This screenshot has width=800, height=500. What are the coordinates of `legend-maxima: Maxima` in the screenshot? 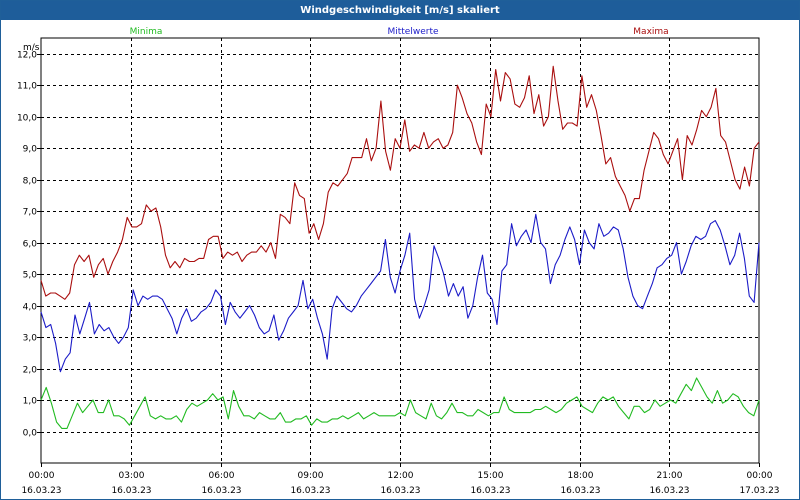 It's located at (650, 32).